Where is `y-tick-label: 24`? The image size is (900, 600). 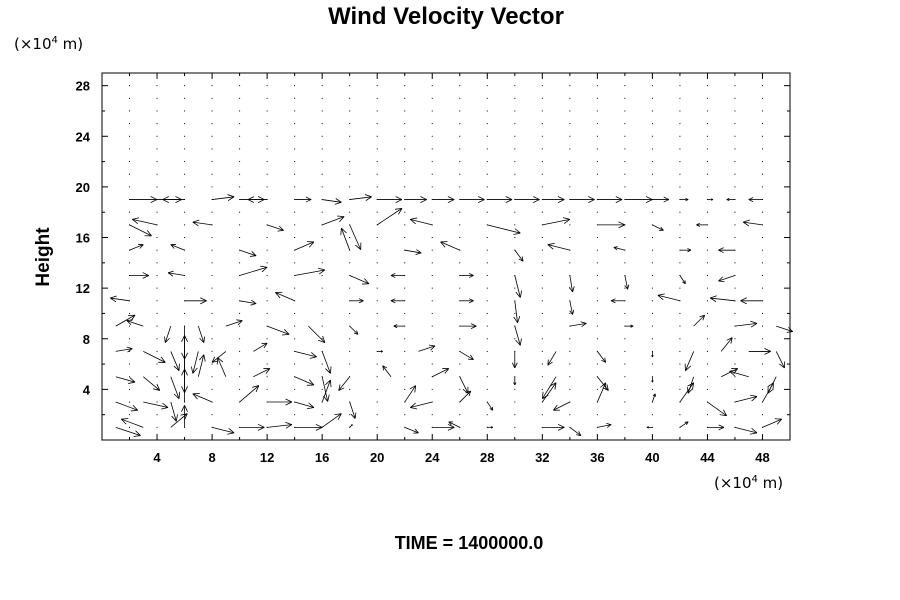
y-tick-label: 24 is located at coordinates (83, 136).